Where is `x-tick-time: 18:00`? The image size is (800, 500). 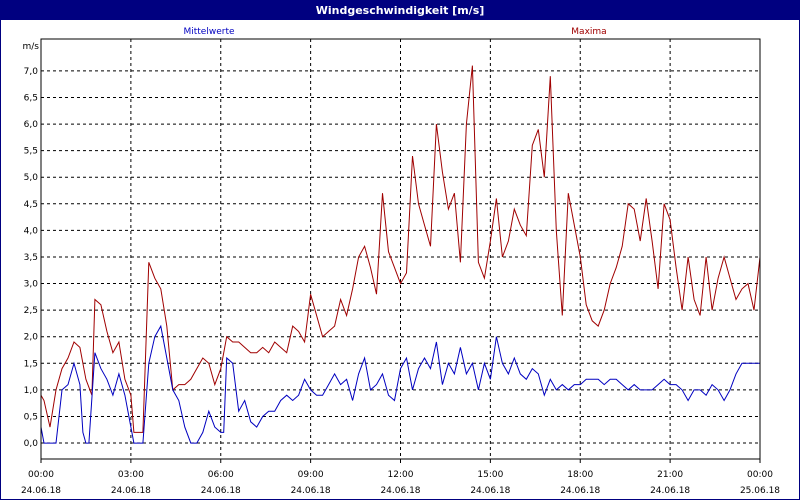 x-tick-time: 18:00 is located at coordinates (580, 475).